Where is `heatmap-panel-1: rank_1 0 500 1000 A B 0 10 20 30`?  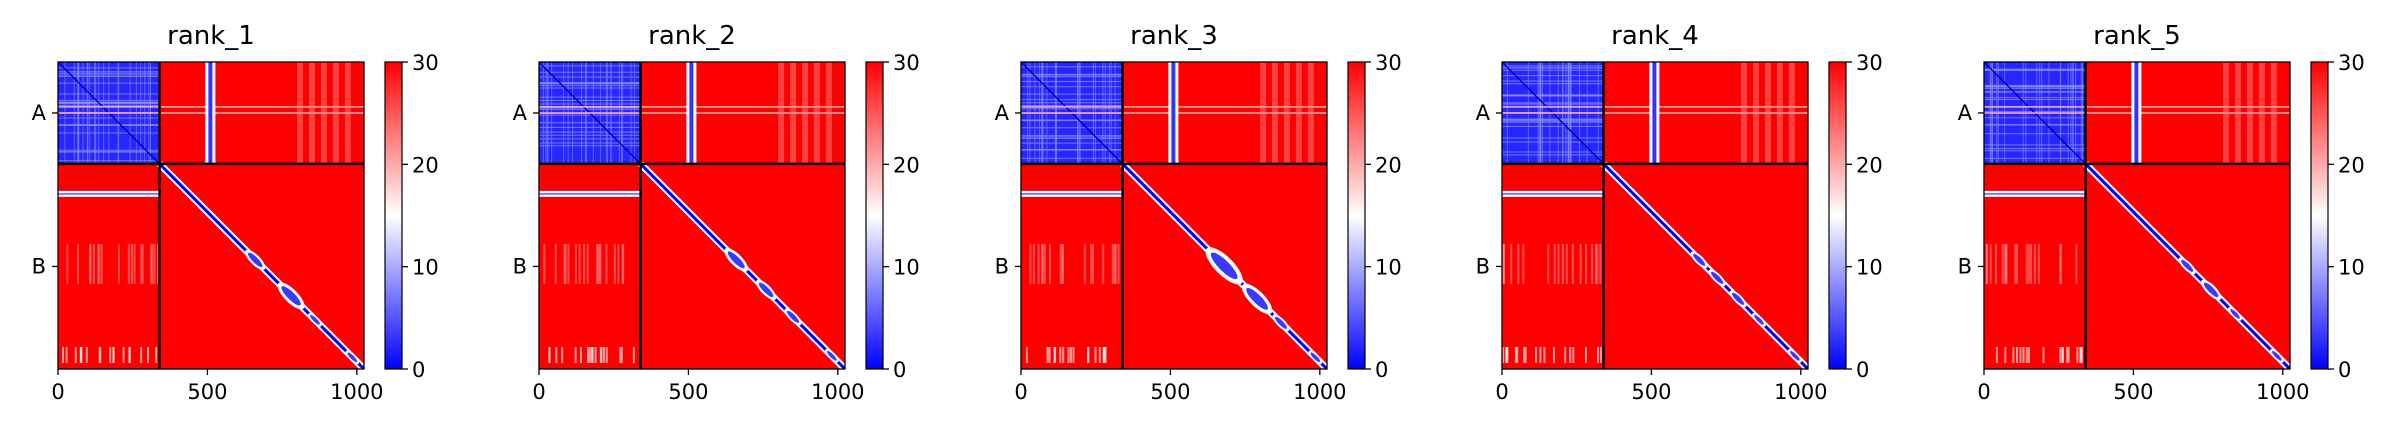 heatmap-panel-1: rank_1 0 500 1000 A B 0 10 20 30 is located at coordinates (235, 212).